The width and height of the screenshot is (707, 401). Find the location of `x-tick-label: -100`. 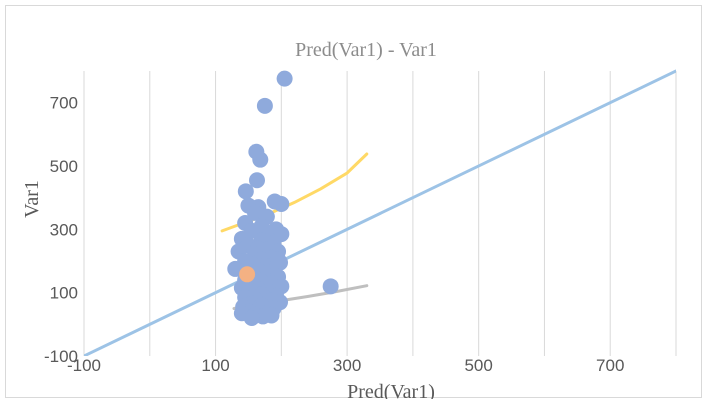

x-tick-label: -100 is located at coordinates (84, 365).